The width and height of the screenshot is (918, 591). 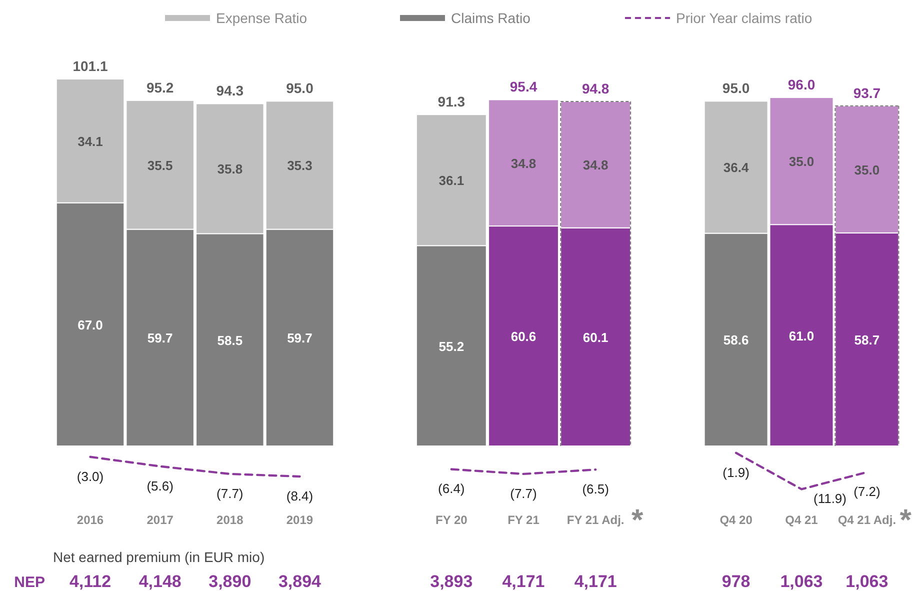 I want to click on data-label: (6.5), so click(x=595, y=489).